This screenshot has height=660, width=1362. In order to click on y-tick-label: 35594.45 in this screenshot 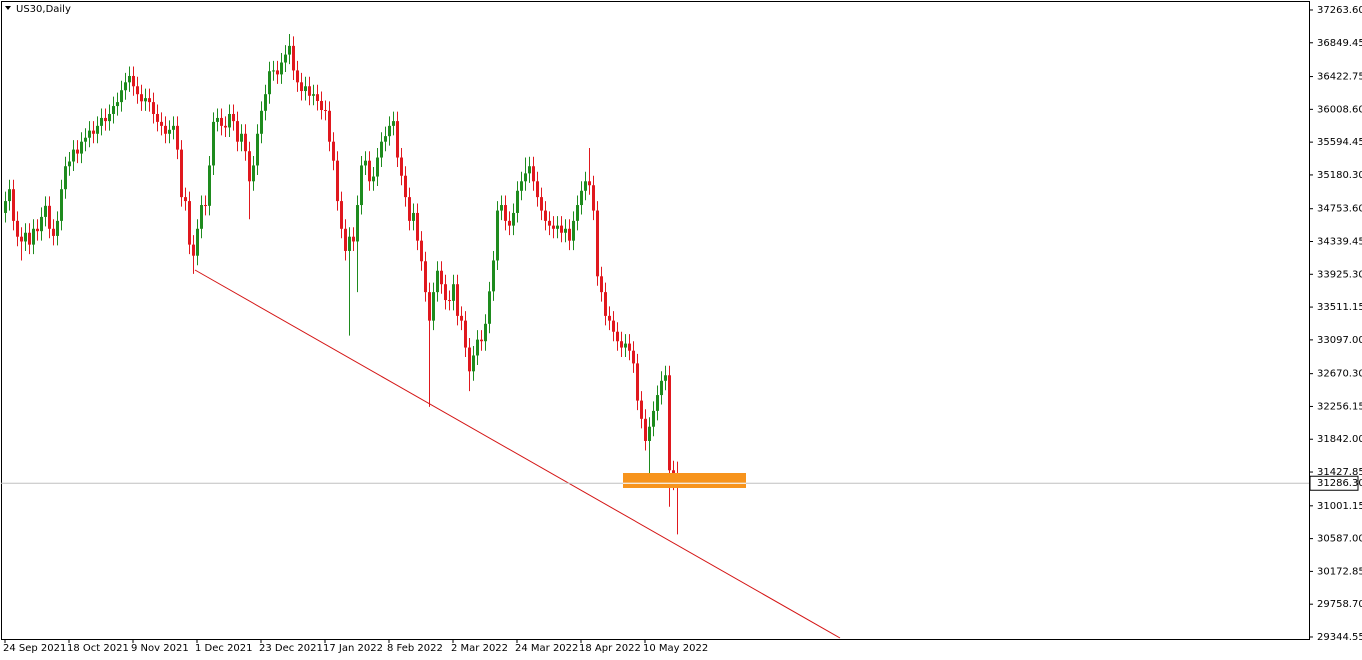, I will do `click(1339, 142)`.